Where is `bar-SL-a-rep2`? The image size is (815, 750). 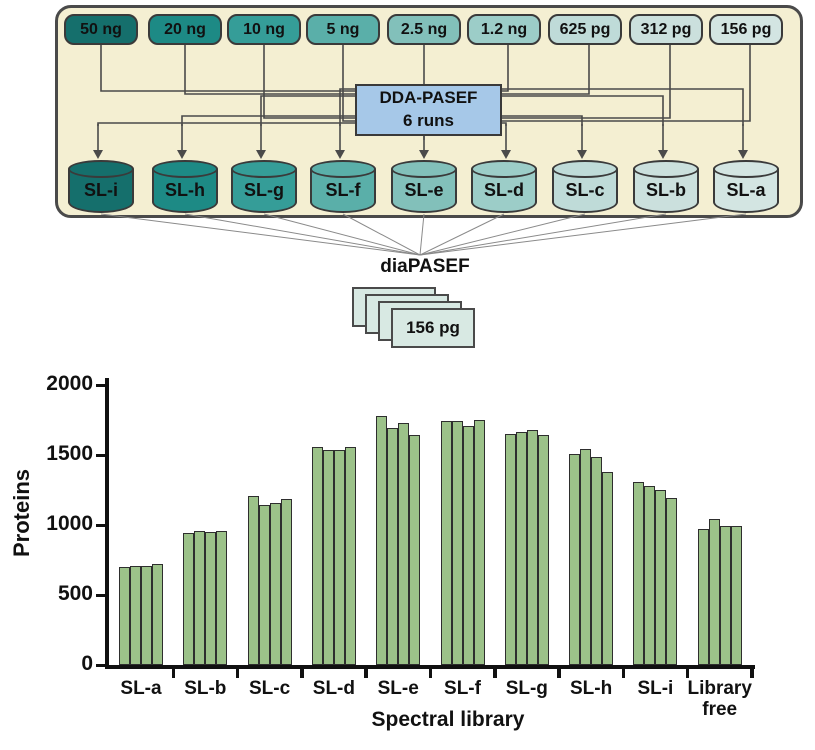 bar-SL-a-rep2 is located at coordinates (135, 615).